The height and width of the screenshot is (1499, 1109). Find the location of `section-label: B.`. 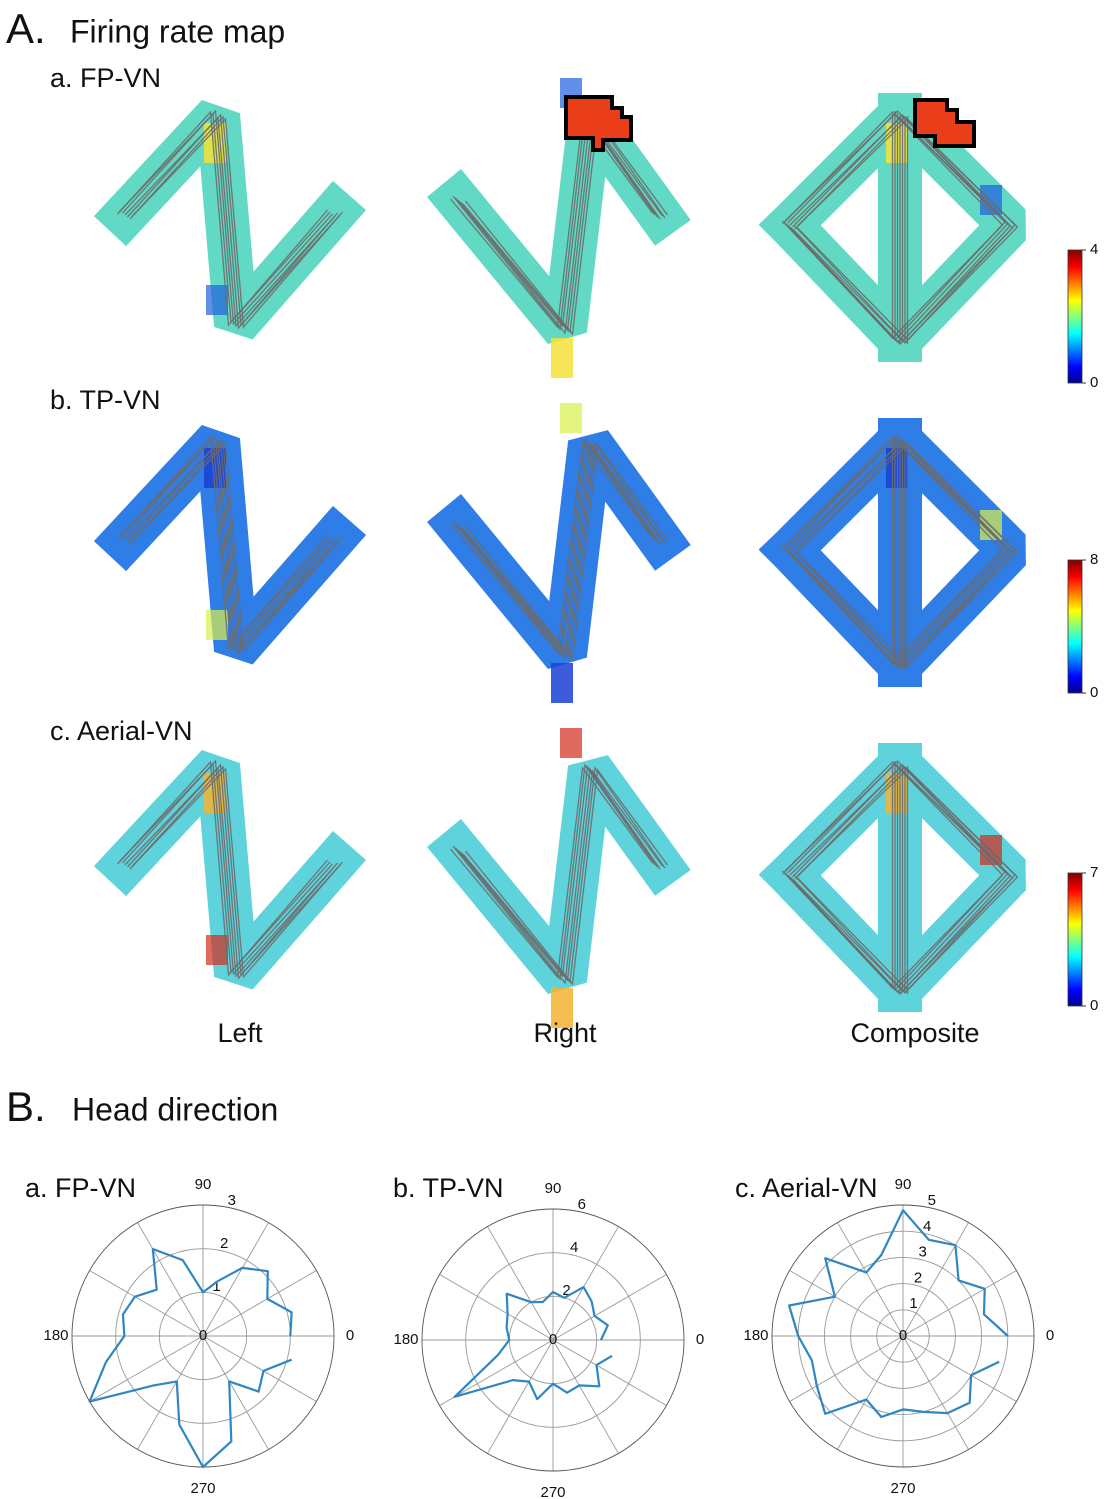

section-label: B. is located at coordinates (26, 1106).